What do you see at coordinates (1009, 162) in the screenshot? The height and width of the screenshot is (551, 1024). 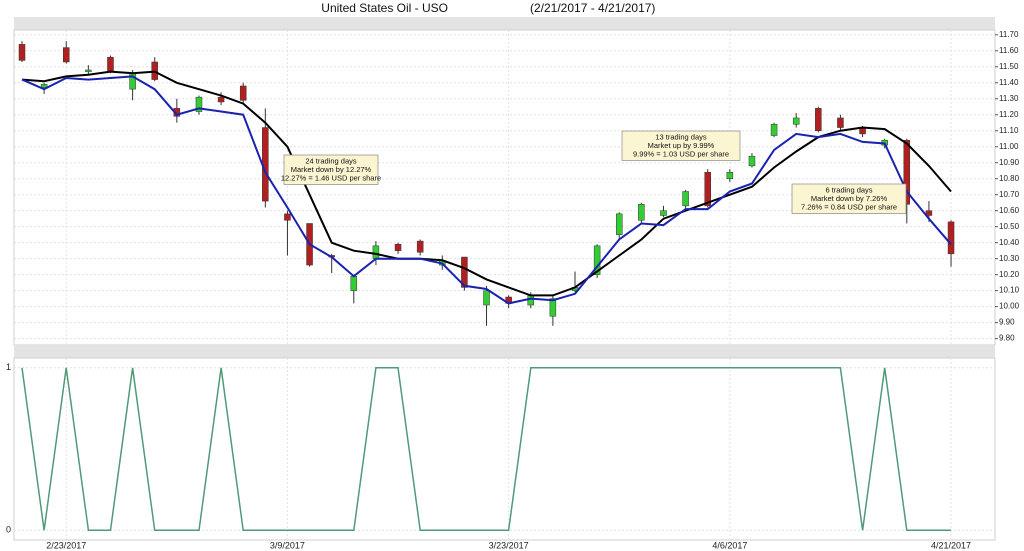 I see `y-tick-label: 10.90` at bounding box center [1009, 162].